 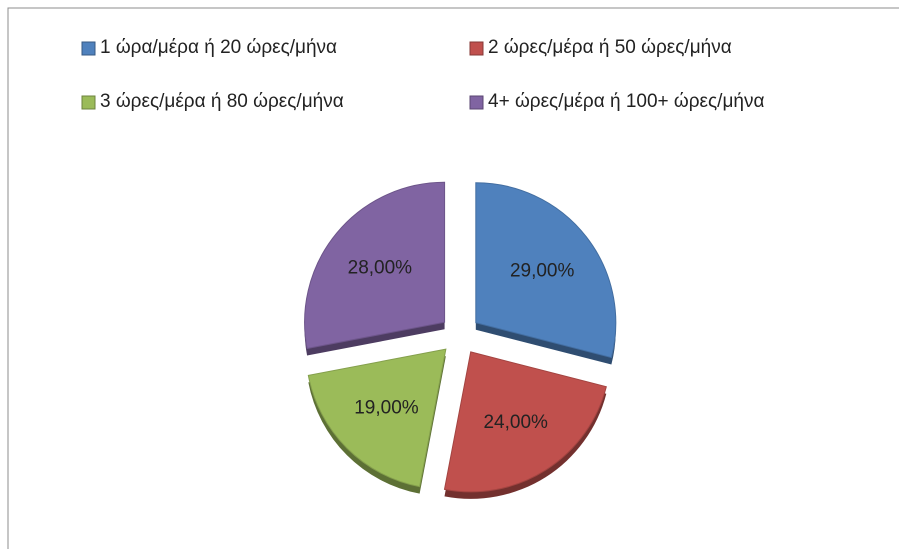 What do you see at coordinates (515, 422) in the screenshot?
I see `data-label: 24,00%` at bounding box center [515, 422].